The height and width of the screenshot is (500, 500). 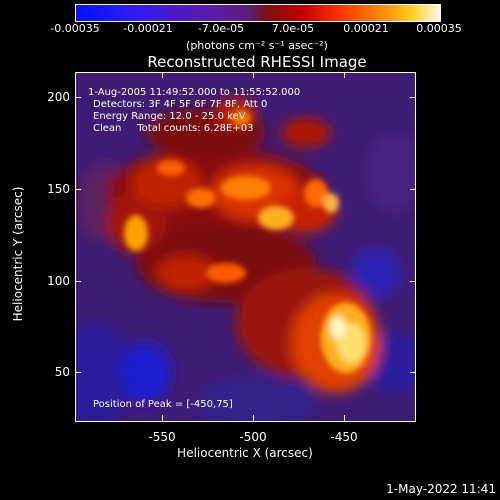 What do you see at coordinates (75, 28) in the screenshot?
I see `colorbar-tick: -0.00035` at bounding box center [75, 28].